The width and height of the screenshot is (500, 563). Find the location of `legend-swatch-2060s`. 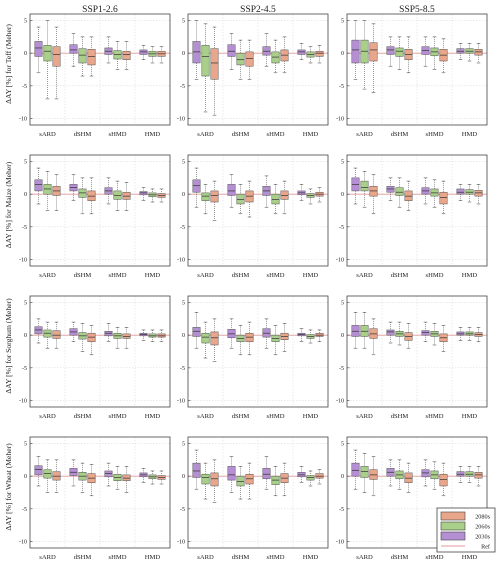

legend-swatch-2060s is located at coordinates (453, 526).